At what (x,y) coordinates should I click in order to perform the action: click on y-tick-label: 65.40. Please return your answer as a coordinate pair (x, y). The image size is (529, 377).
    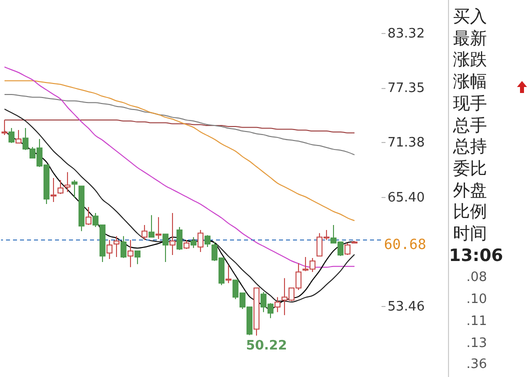
    Looking at the image, I should click on (406, 198).